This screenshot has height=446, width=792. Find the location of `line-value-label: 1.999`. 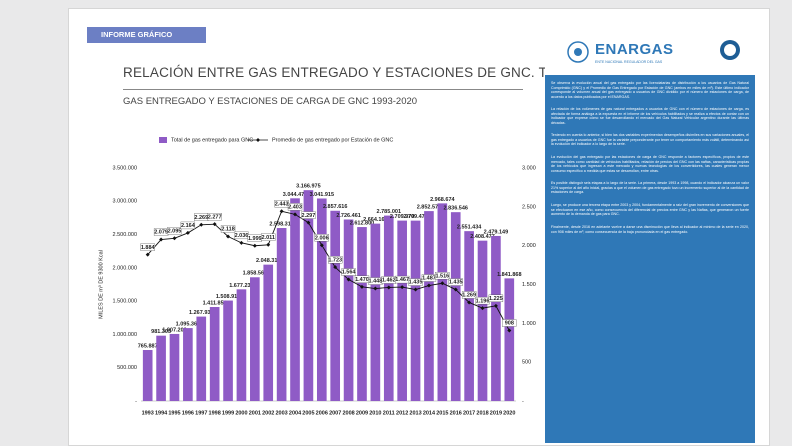

line-value-label: 1.999 is located at coordinates (255, 239).